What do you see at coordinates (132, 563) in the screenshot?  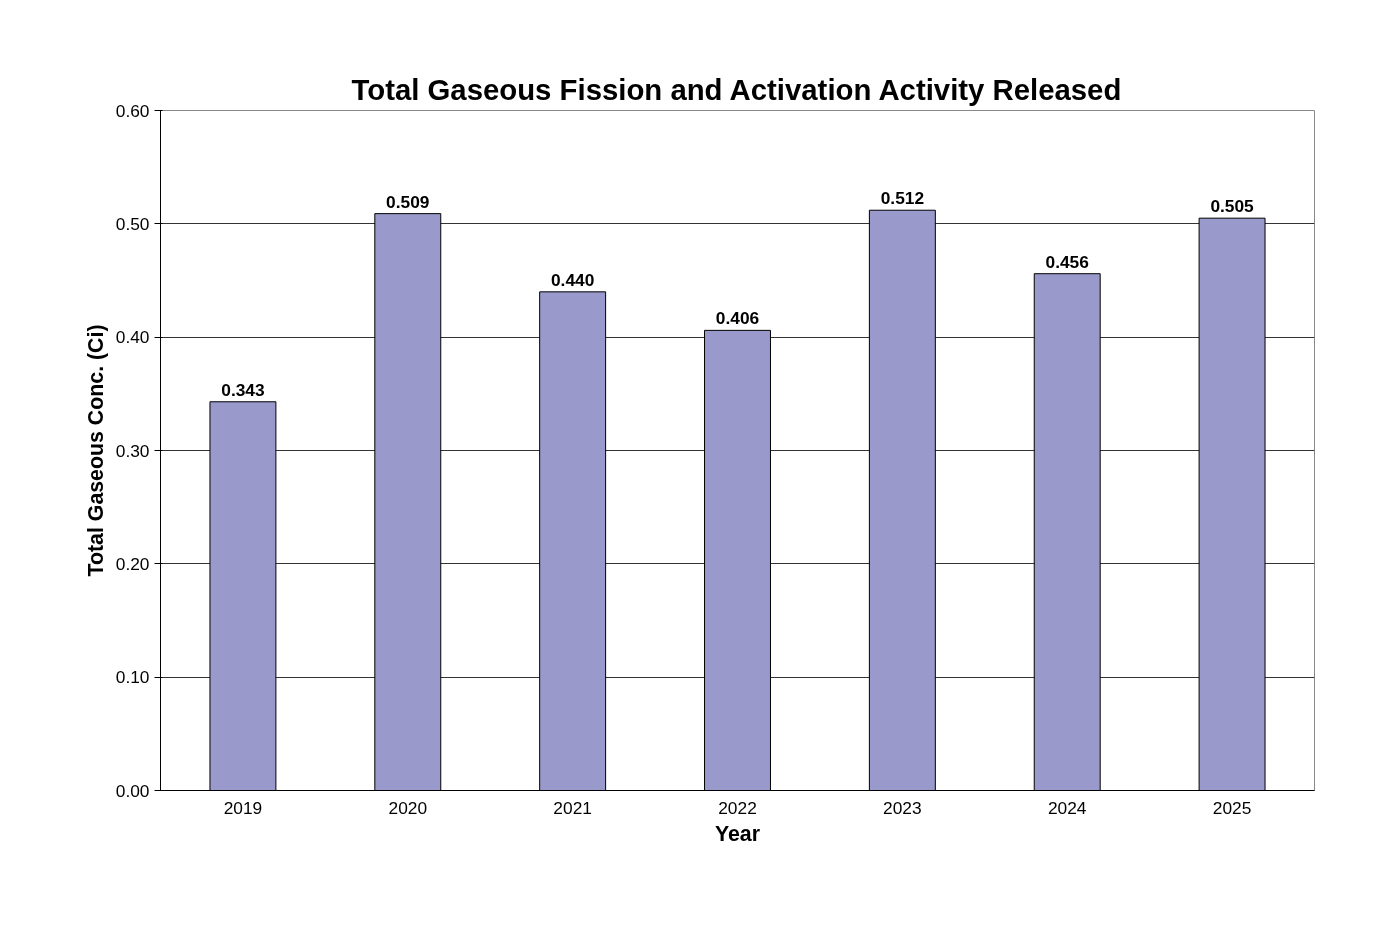 I see `y-tick-label: 0.20` at bounding box center [132, 563].